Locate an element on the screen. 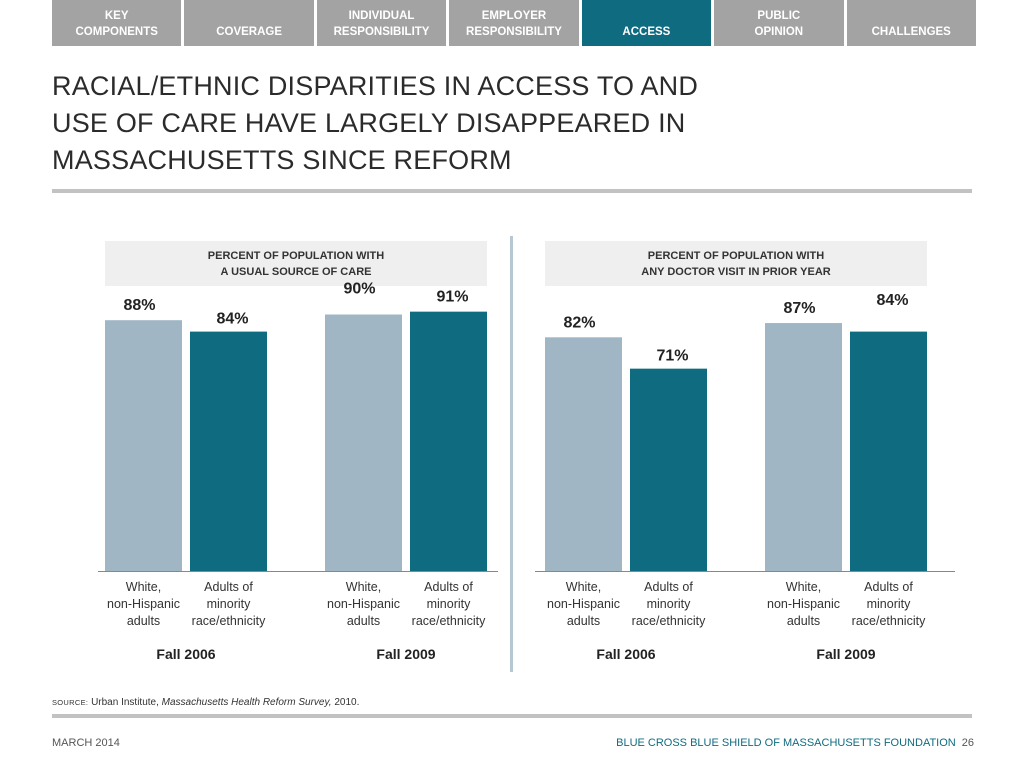 Image resolution: width=1024 pixels, height=768 pixels. panel-divider is located at coordinates (511, 454).